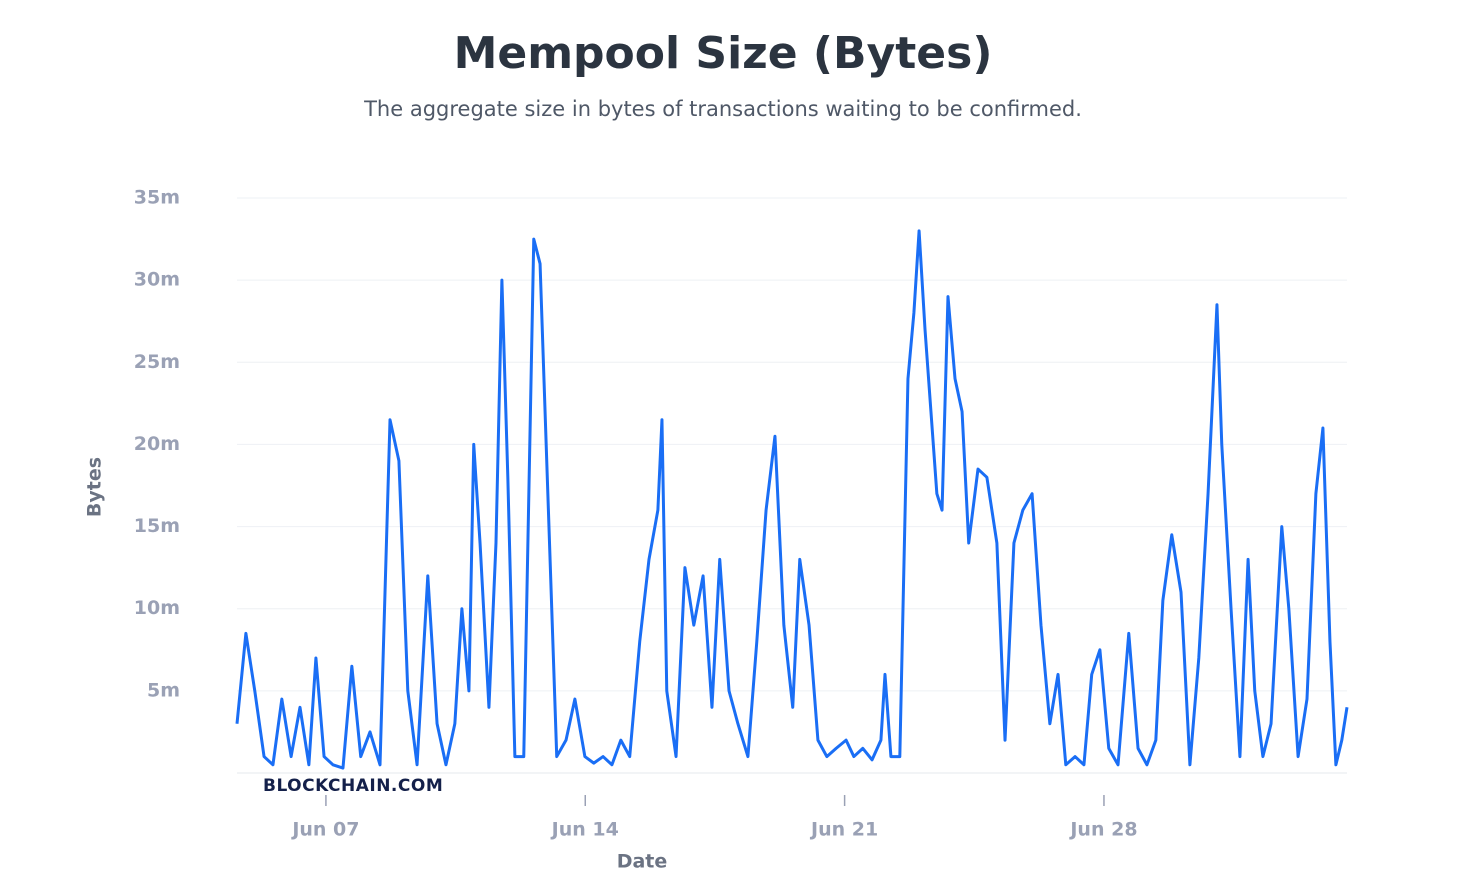 Image resolution: width=1473 pixels, height=886 pixels. Describe the element at coordinates (642, 862) in the screenshot. I see `x-axis-title: Date` at that location.